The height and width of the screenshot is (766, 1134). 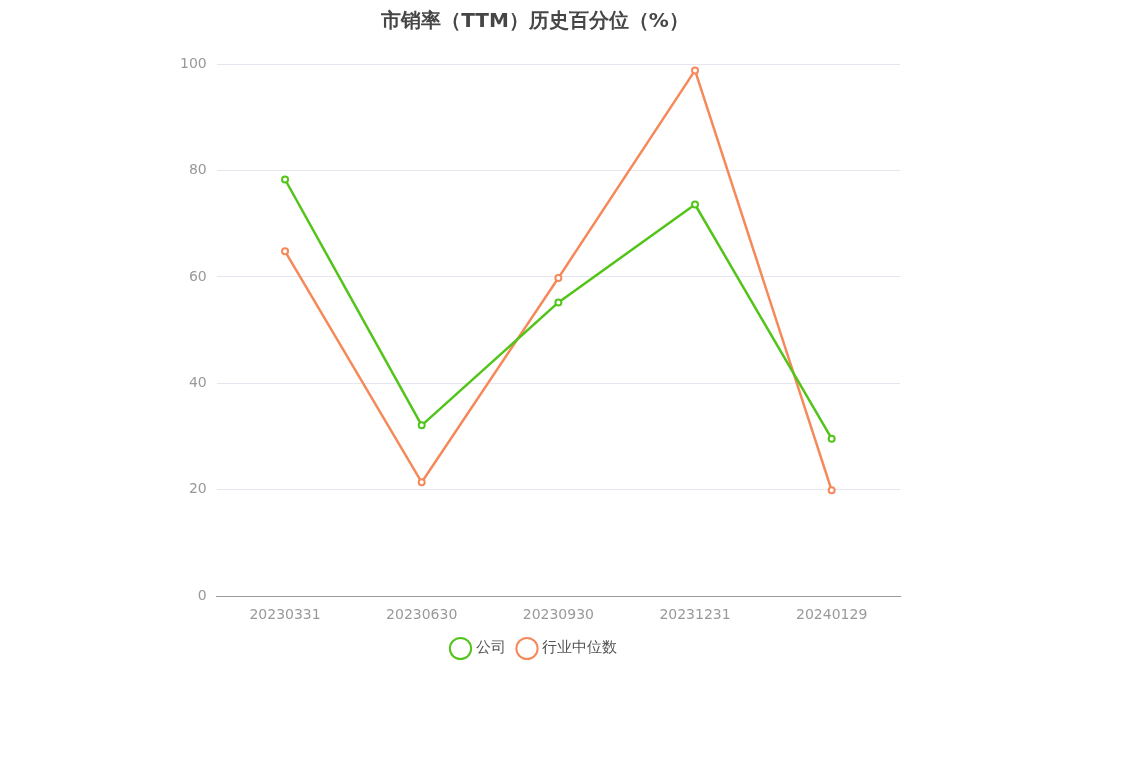 What do you see at coordinates (285, 614) in the screenshot?
I see `x-tick-label: 20230331` at bounding box center [285, 614].